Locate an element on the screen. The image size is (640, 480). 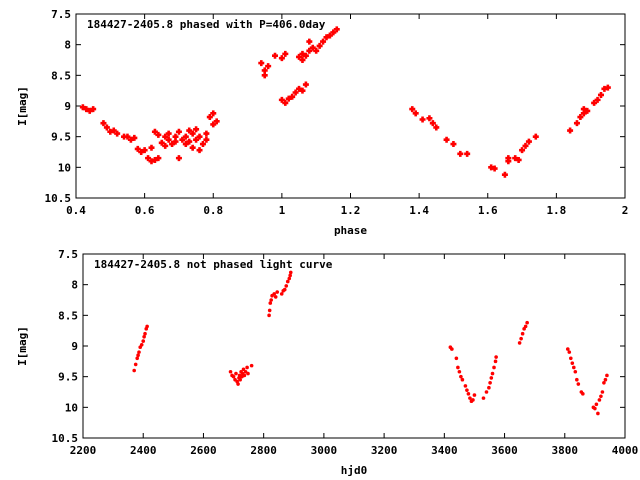
x-tick-label: 2 is located at coordinates (625, 210).